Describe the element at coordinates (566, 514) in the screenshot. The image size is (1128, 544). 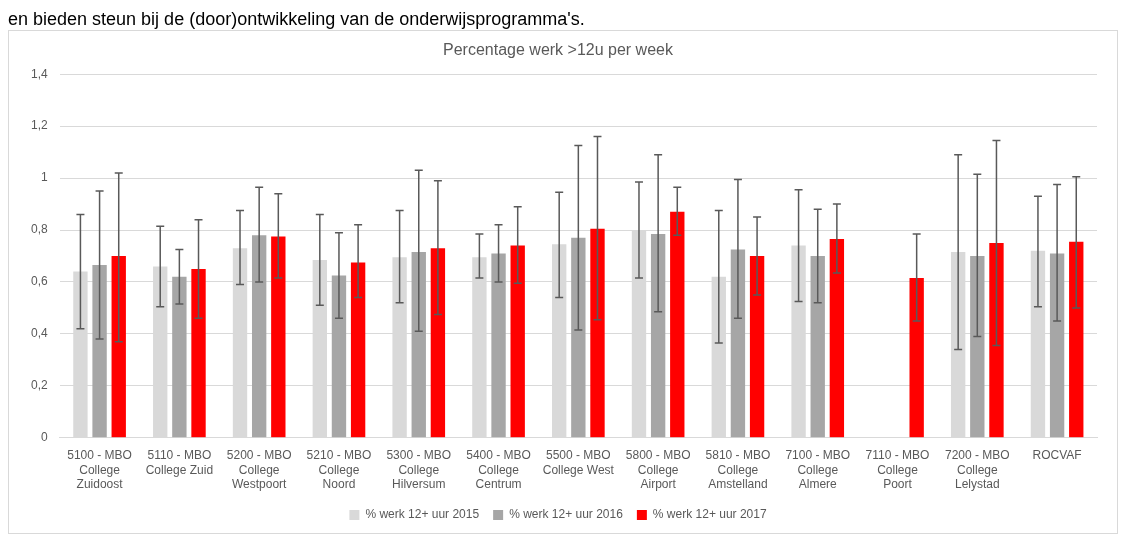
I see `legend-label: % werk 12+ uur 2016` at that location.